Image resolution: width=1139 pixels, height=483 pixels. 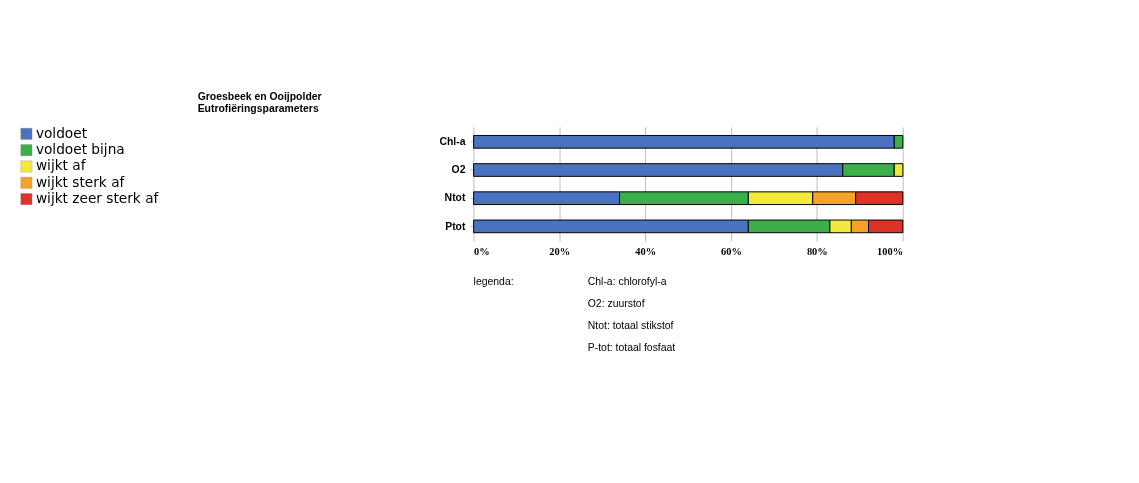 What do you see at coordinates (455, 226) in the screenshot?
I see `y-tick-label: Ptot` at bounding box center [455, 226].